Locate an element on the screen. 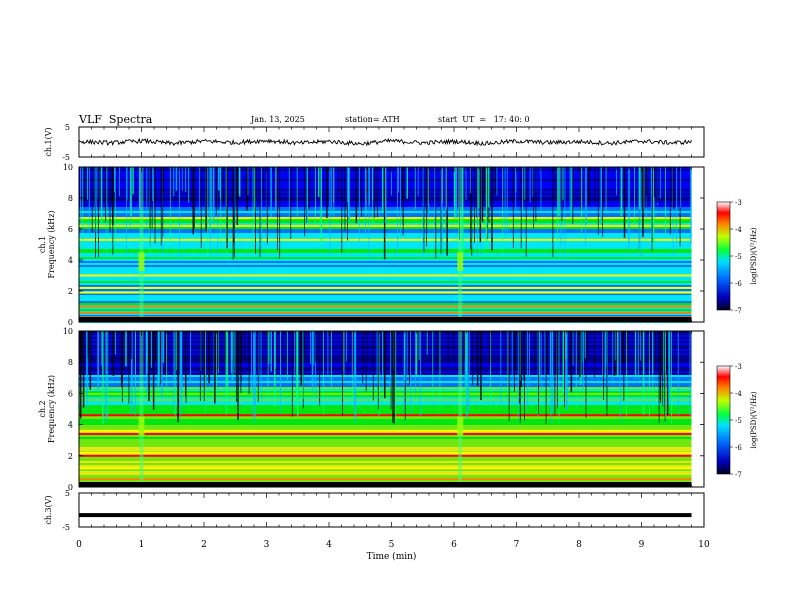 The width and height of the screenshot is (792, 612). ch1-y-label: Frequency (kHz) is located at coordinates (51, 244).